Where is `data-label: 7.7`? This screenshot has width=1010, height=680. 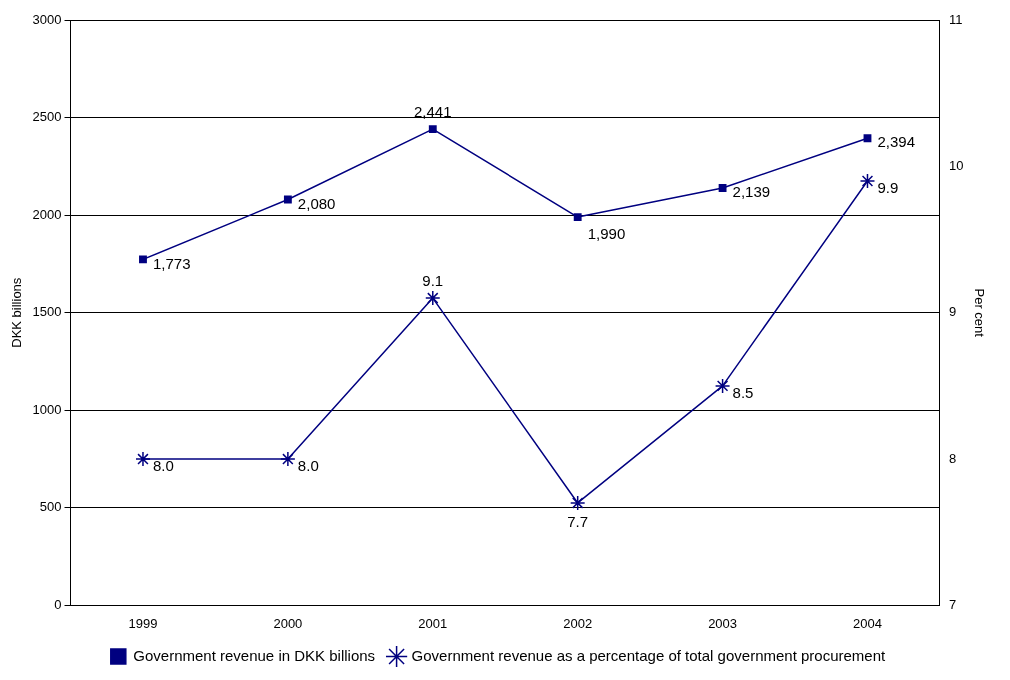 data-label: 7.7 is located at coordinates (578, 522).